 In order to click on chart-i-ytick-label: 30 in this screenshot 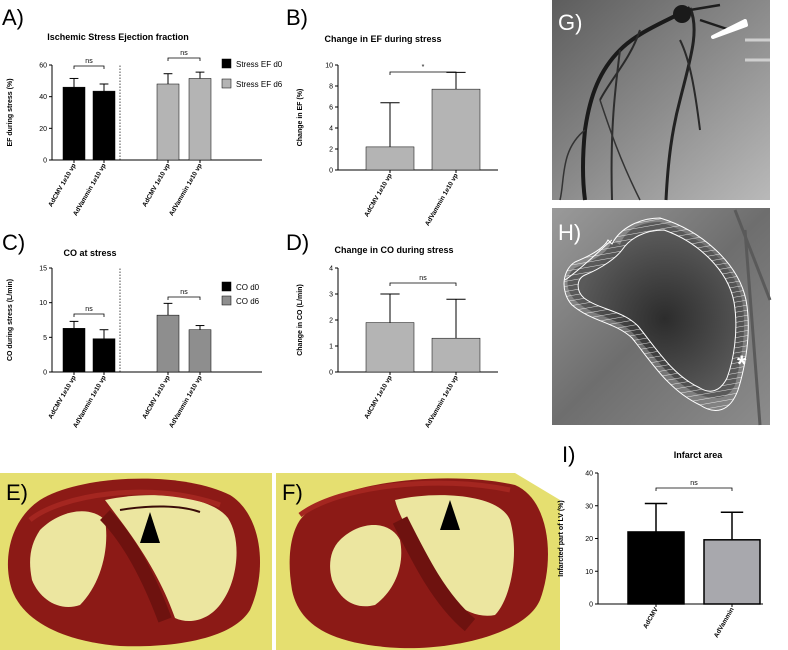, I will do `click(589, 506)`.